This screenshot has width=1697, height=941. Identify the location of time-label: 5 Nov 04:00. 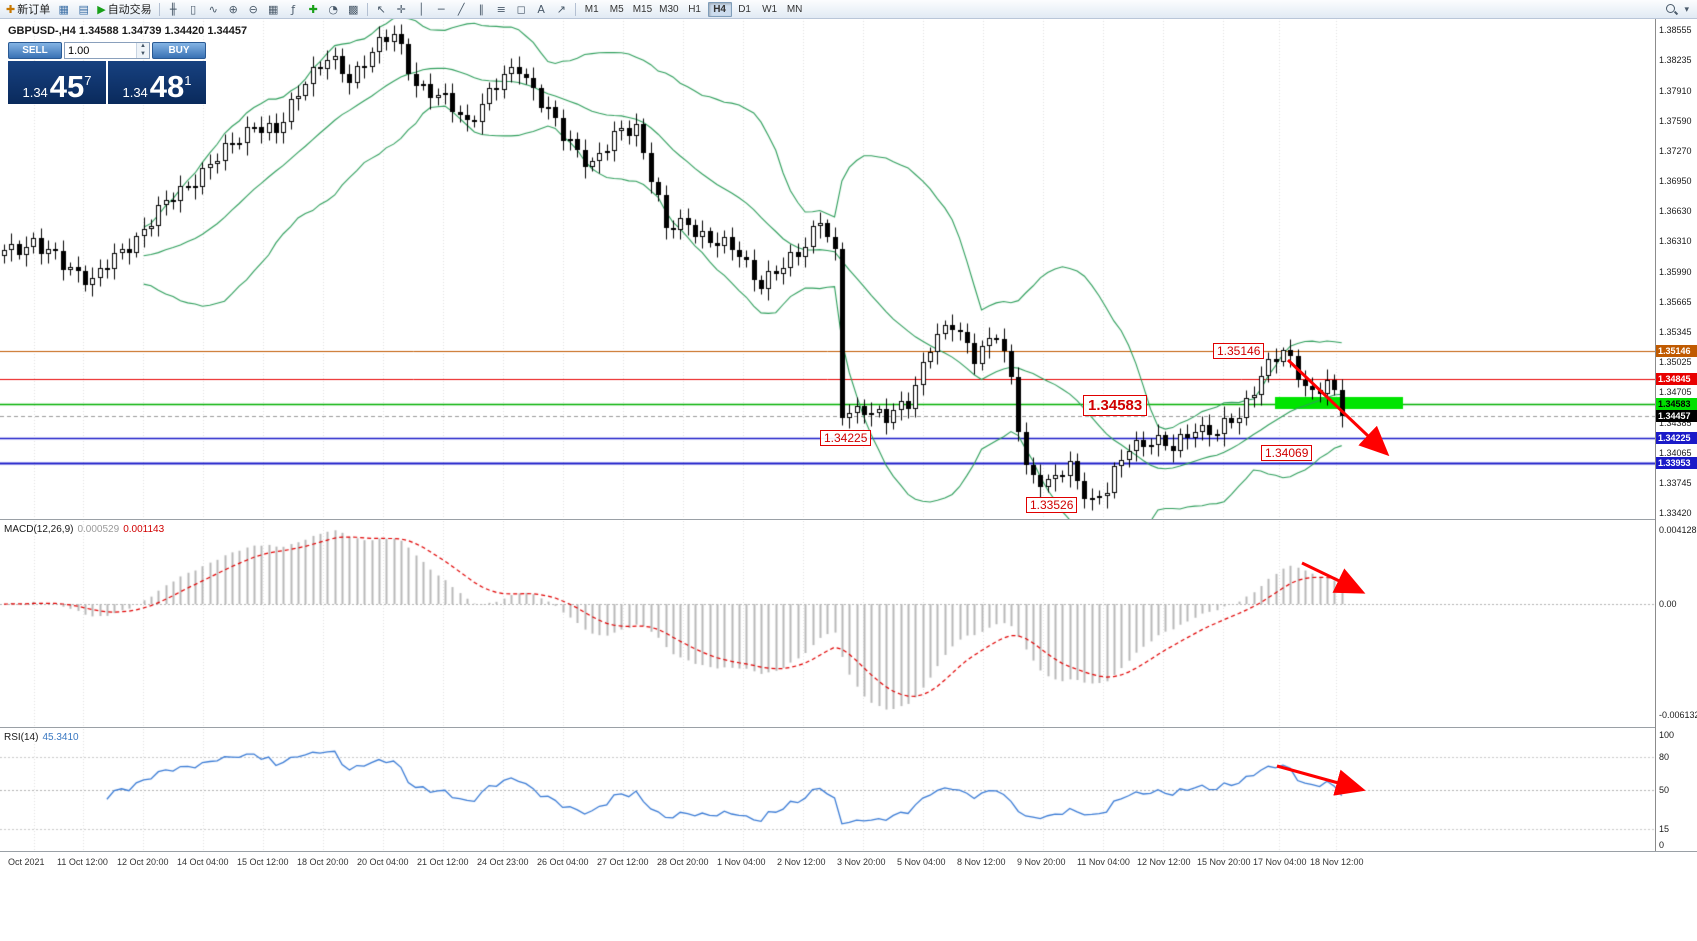
(921, 862).